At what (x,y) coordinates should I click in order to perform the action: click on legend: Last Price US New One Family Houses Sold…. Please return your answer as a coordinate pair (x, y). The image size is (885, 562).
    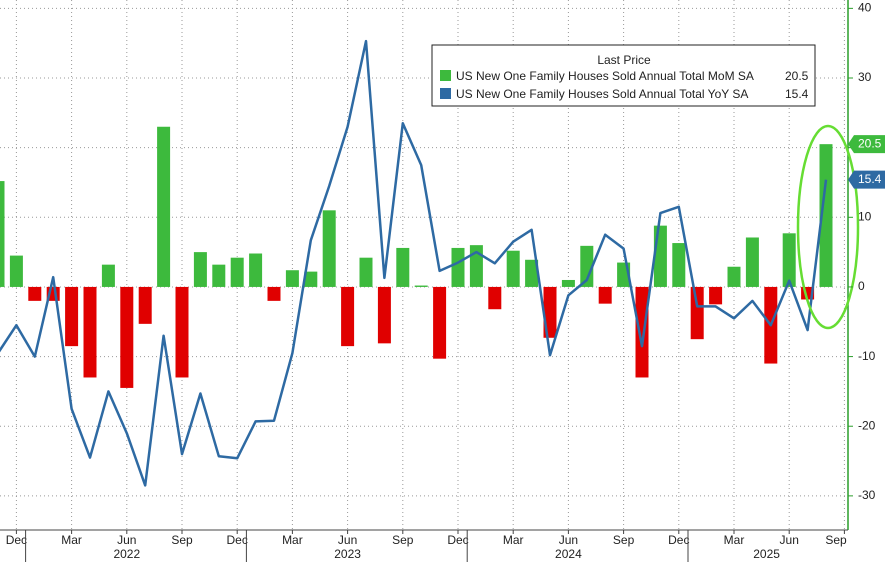
    Looking at the image, I should click on (623, 75).